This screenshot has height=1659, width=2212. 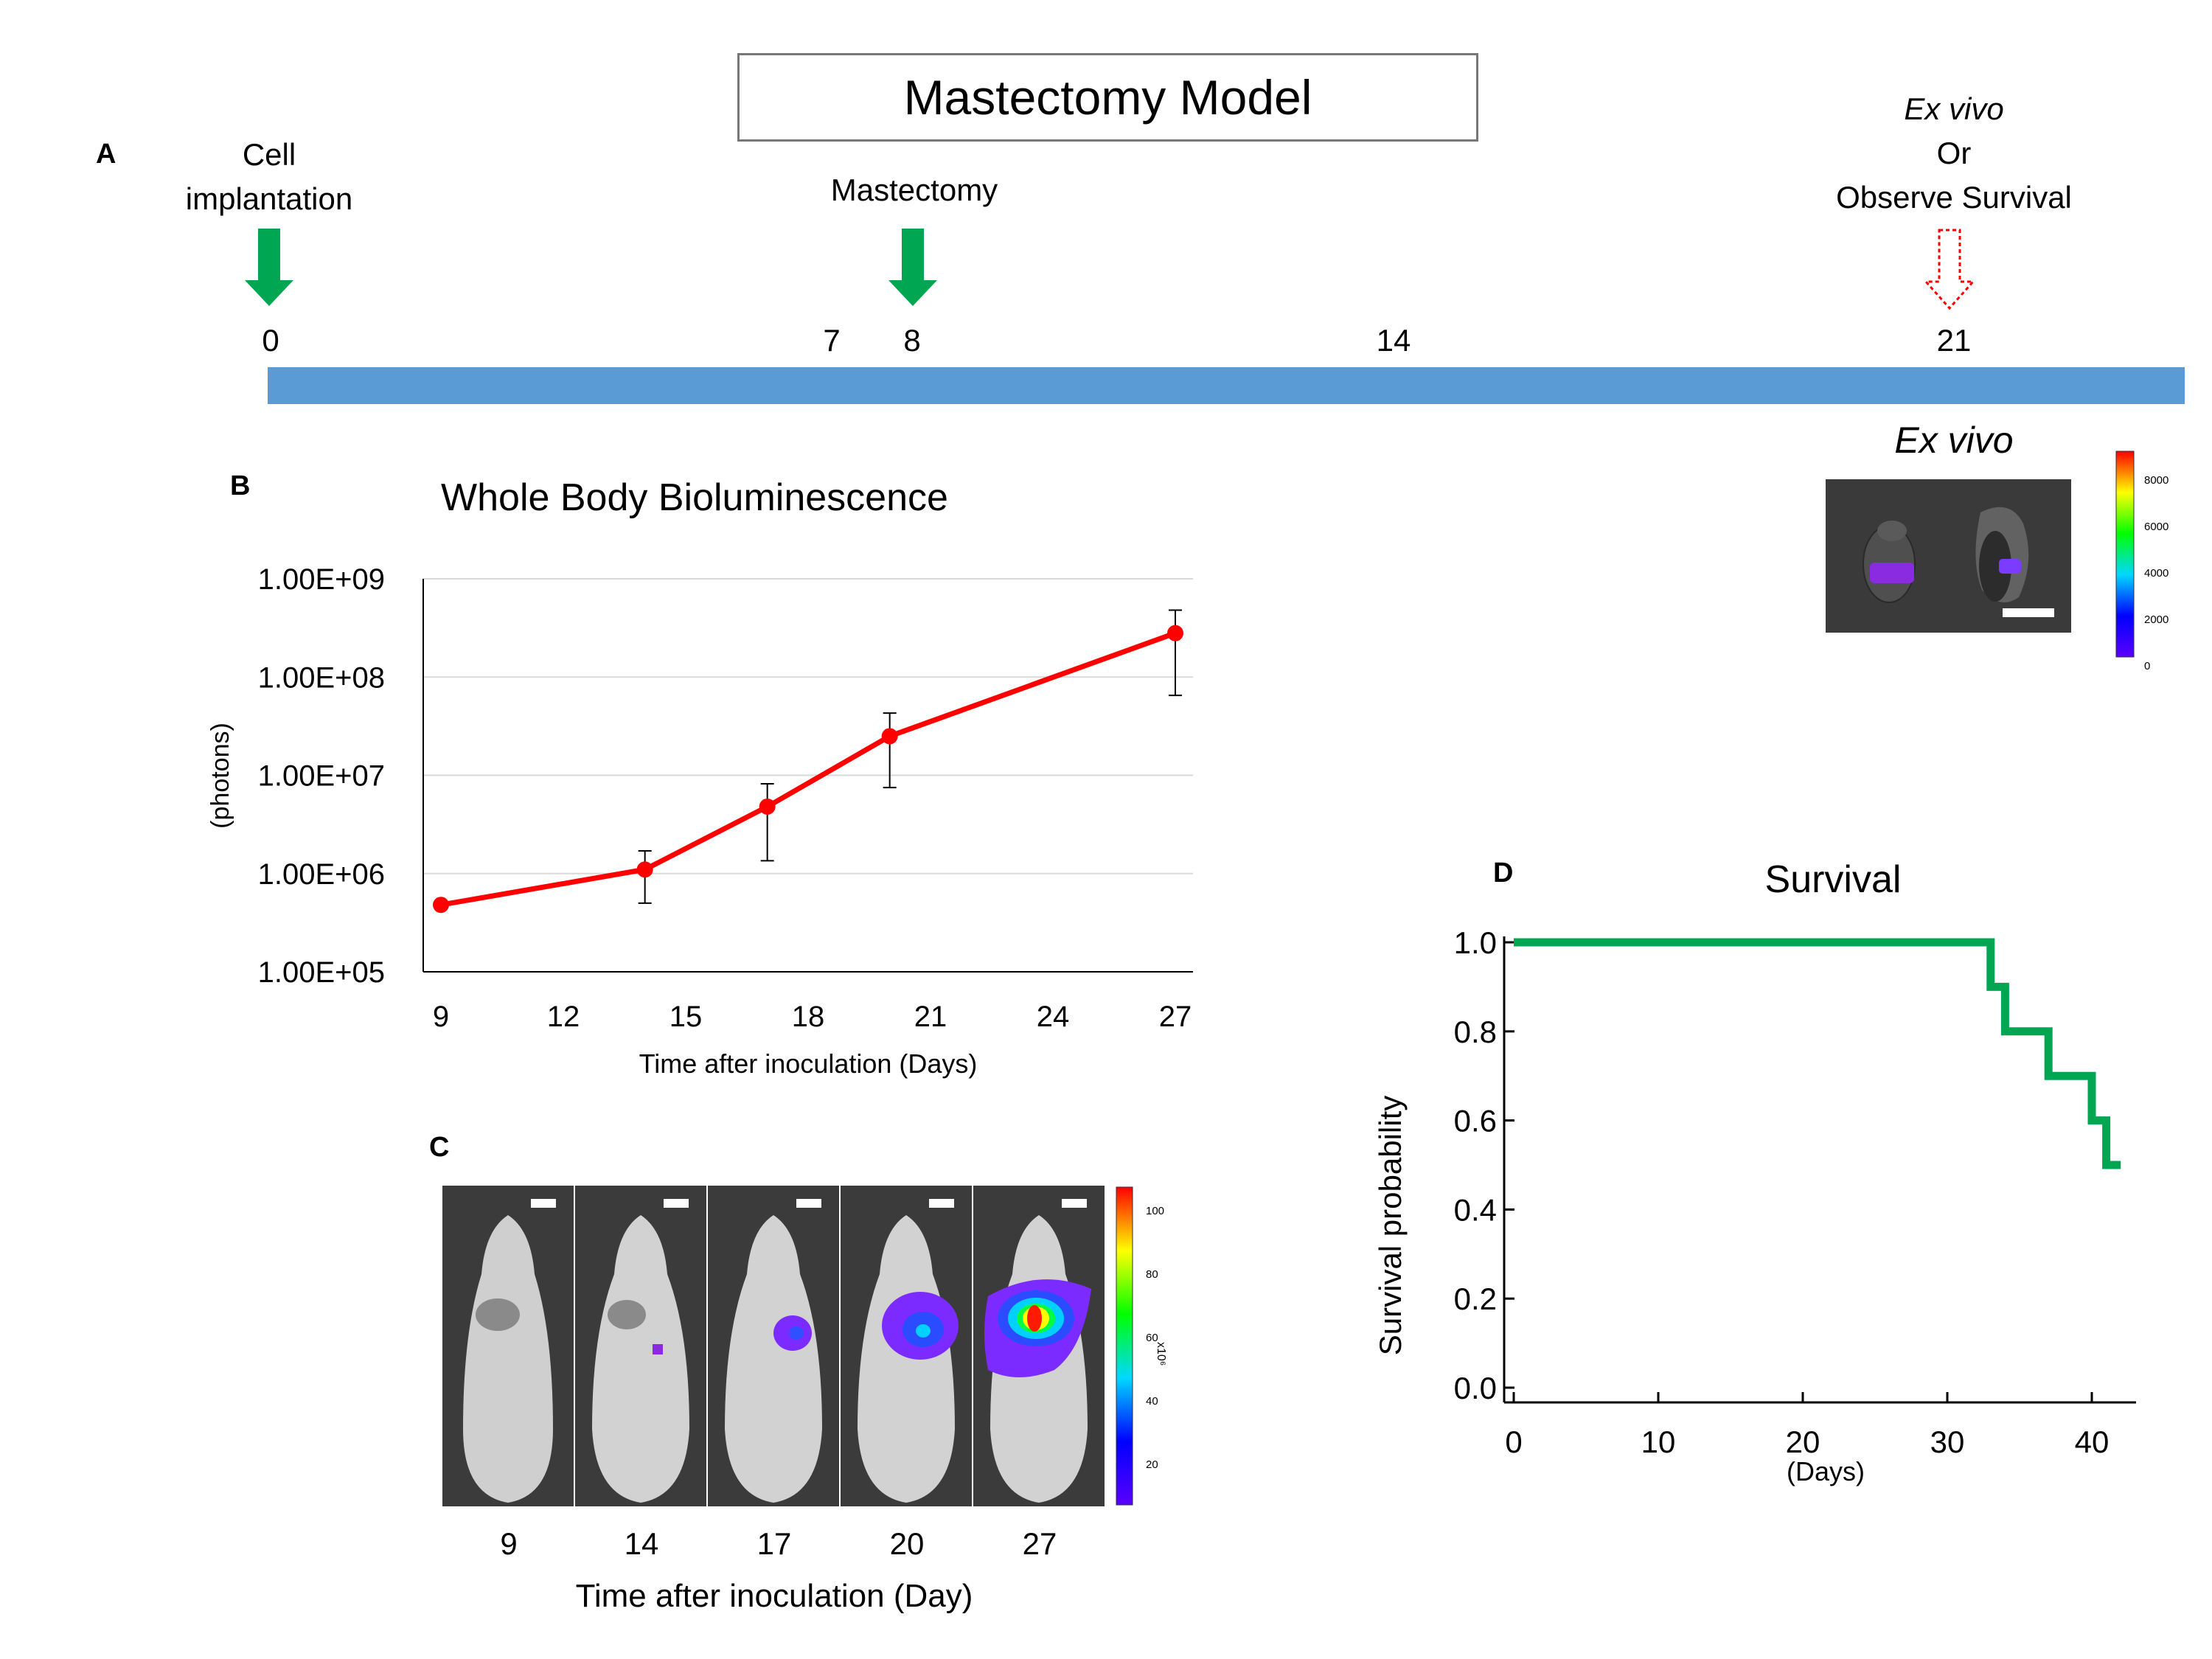 I want to click on chart-b-series, so click(x=808, y=761).